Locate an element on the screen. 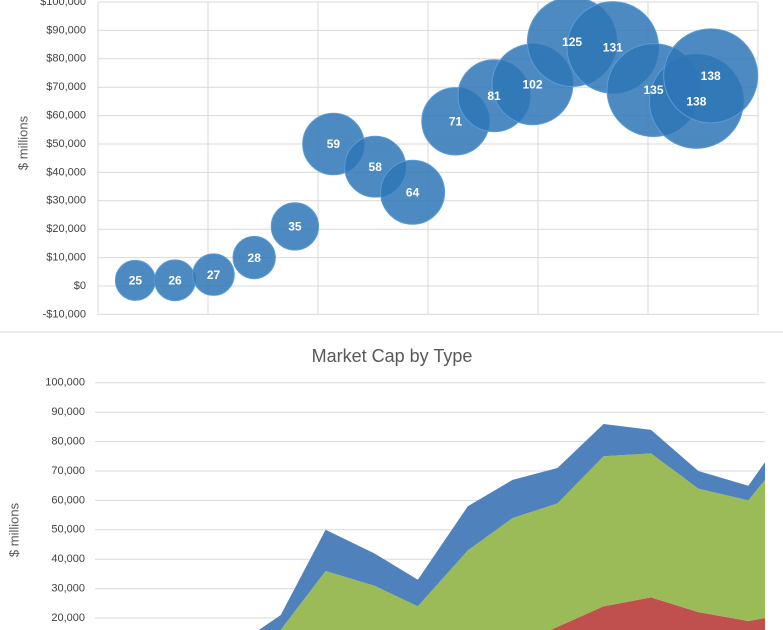 The image size is (783, 630). y-tick-label: $30,000 is located at coordinates (66, 201).